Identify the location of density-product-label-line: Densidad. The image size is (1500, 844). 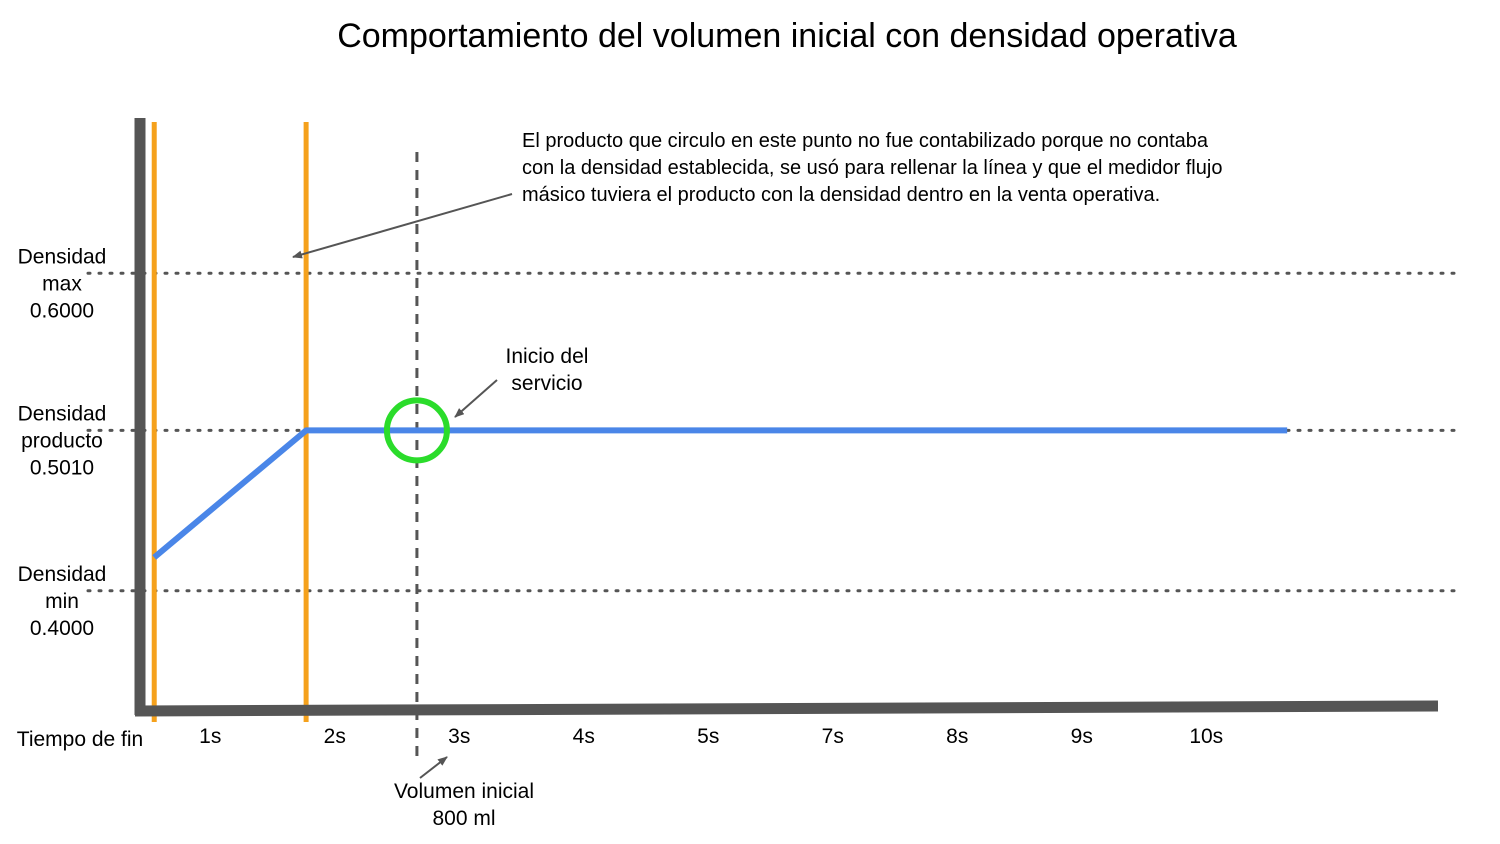
(62, 413).